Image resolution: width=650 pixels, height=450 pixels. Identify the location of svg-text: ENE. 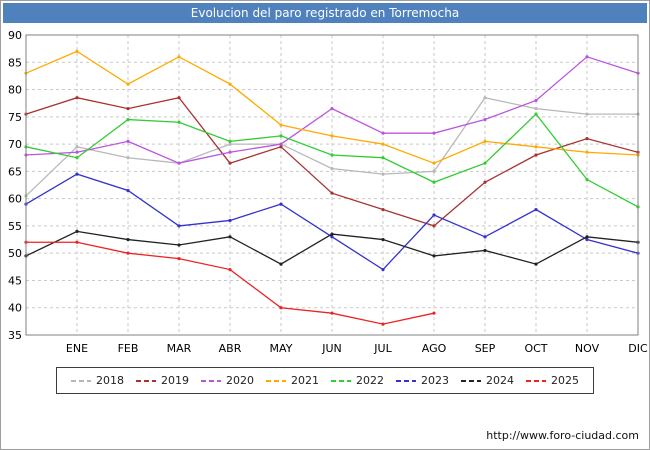
(77, 348).